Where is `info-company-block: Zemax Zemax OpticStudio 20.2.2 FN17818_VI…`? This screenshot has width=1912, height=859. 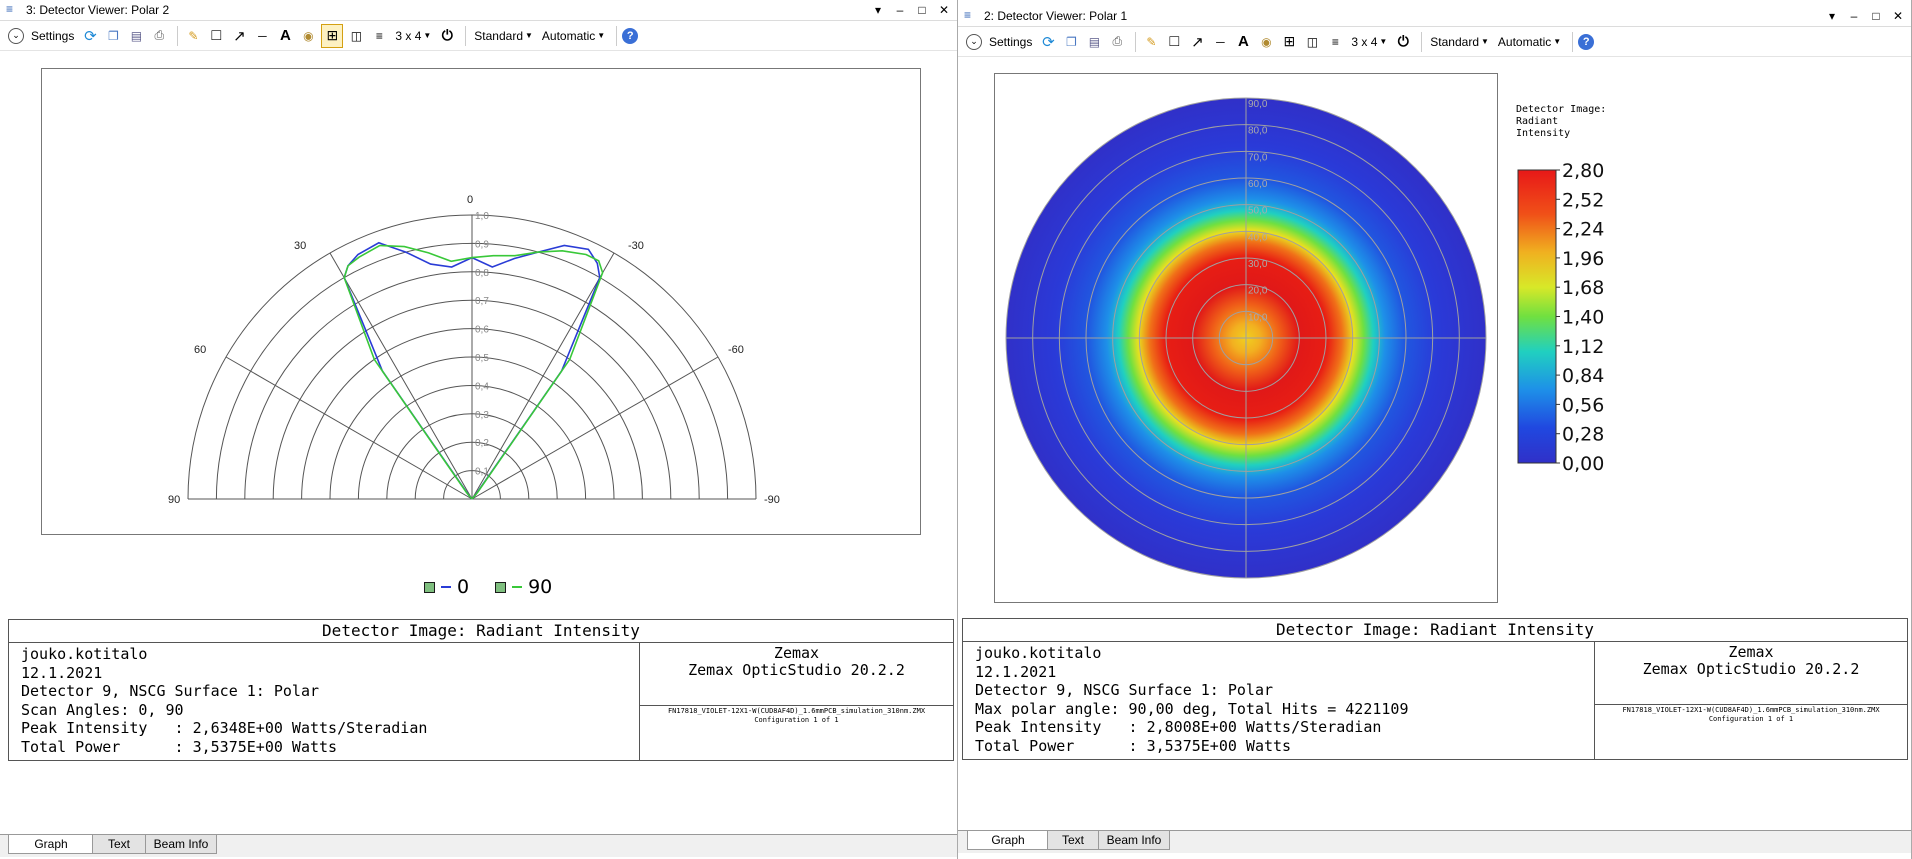
info-company-block: Zemax Zemax OpticStudio 20.2.2 FN17818_VI… is located at coordinates (1750, 700).